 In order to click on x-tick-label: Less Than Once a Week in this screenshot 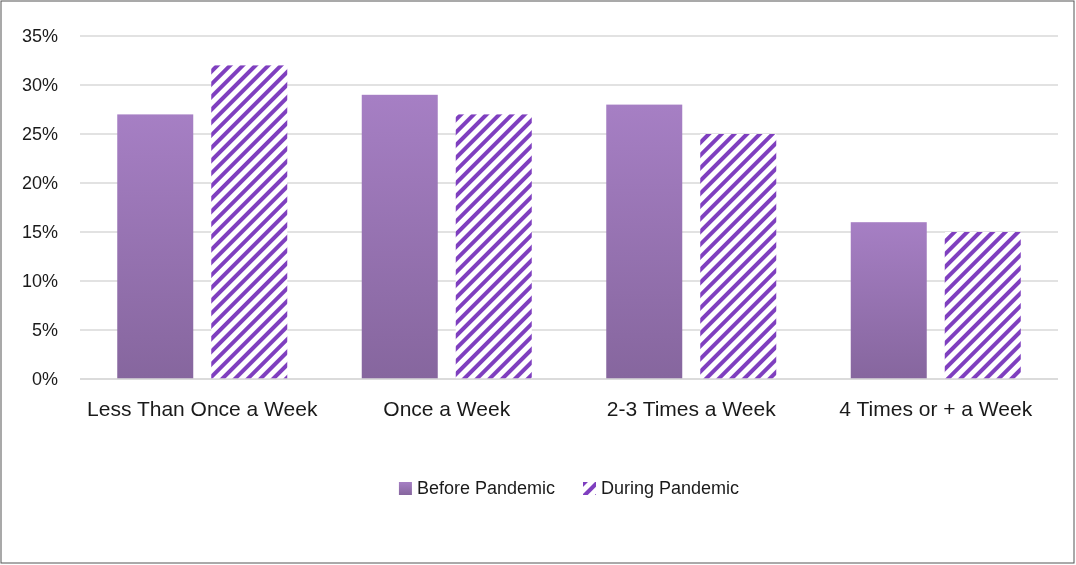, I will do `click(202, 408)`.